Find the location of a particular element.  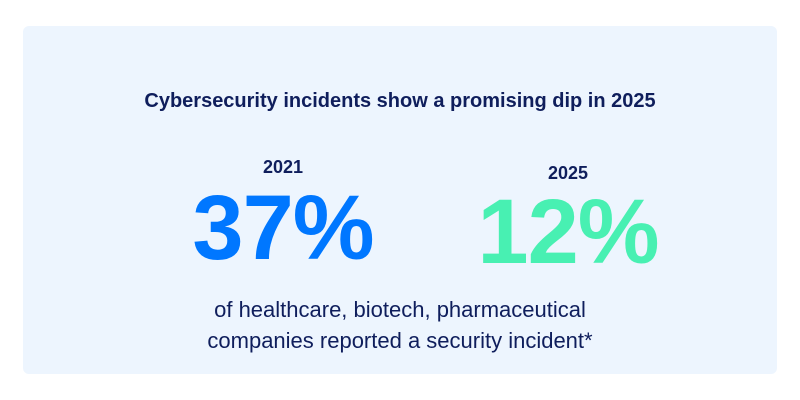

stat-value: 37% is located at coordinates (283, 228).